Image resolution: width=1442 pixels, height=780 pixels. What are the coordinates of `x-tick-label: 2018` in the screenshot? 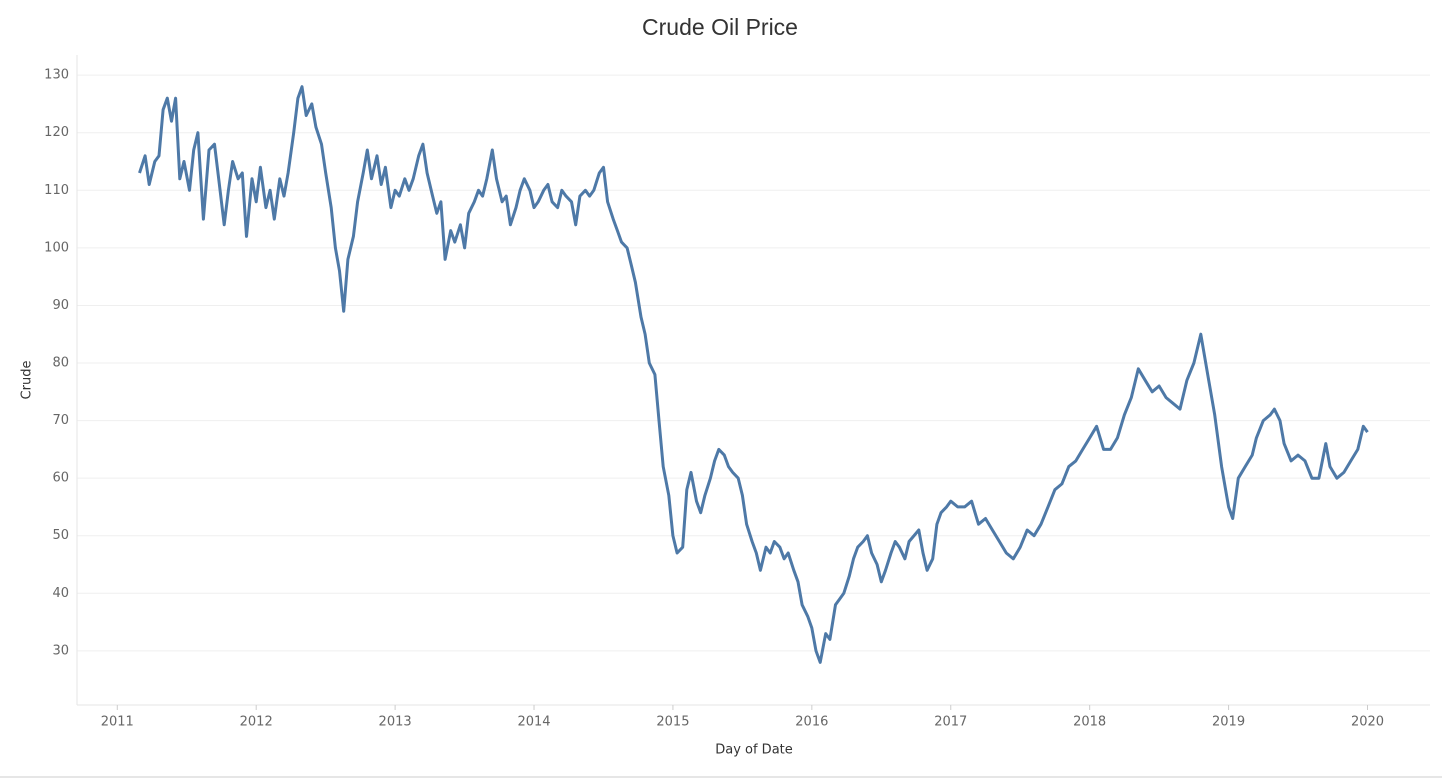 It's located at (1089, 722).